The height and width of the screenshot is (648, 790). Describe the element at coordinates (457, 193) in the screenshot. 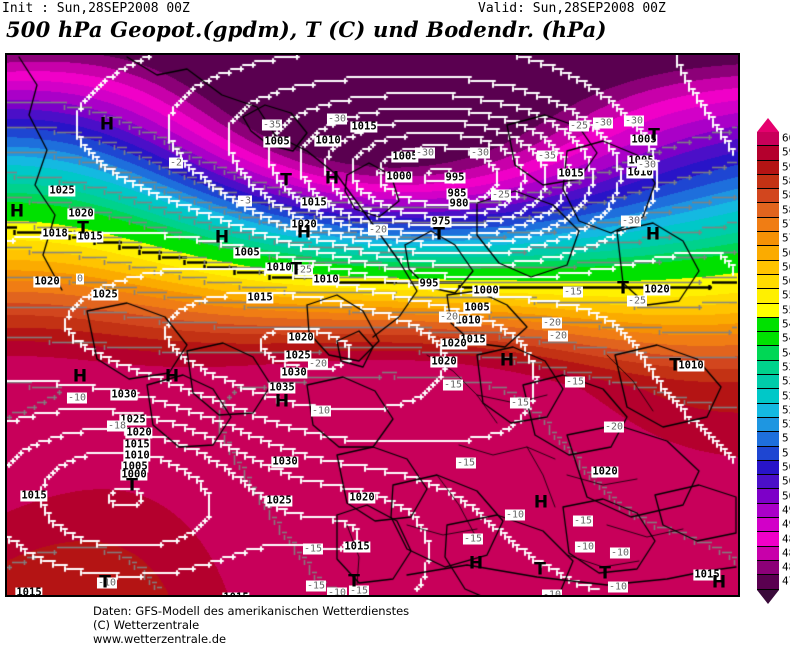

I see `isobar-label: 985` at that location.